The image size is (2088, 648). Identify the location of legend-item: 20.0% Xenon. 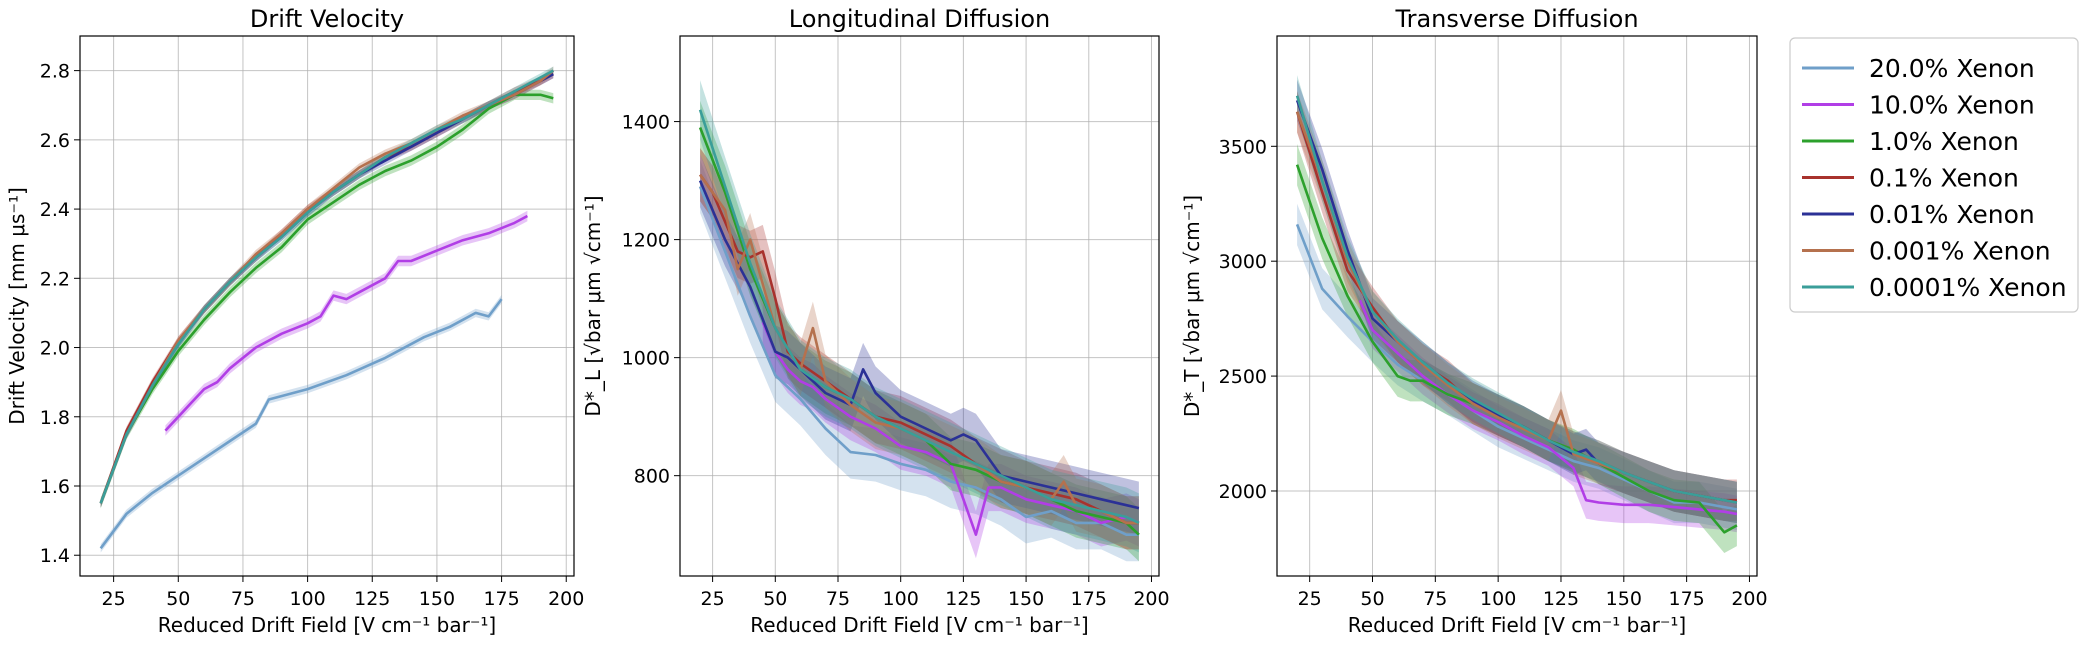
(1918, 68).